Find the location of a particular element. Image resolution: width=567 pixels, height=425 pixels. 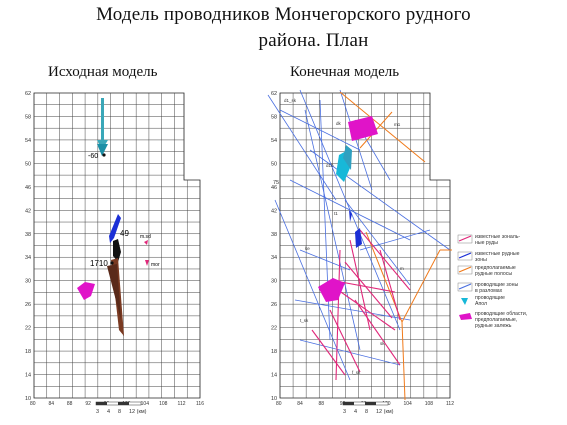

right-xtick-label: 112 is located at coordinates (450, 404).